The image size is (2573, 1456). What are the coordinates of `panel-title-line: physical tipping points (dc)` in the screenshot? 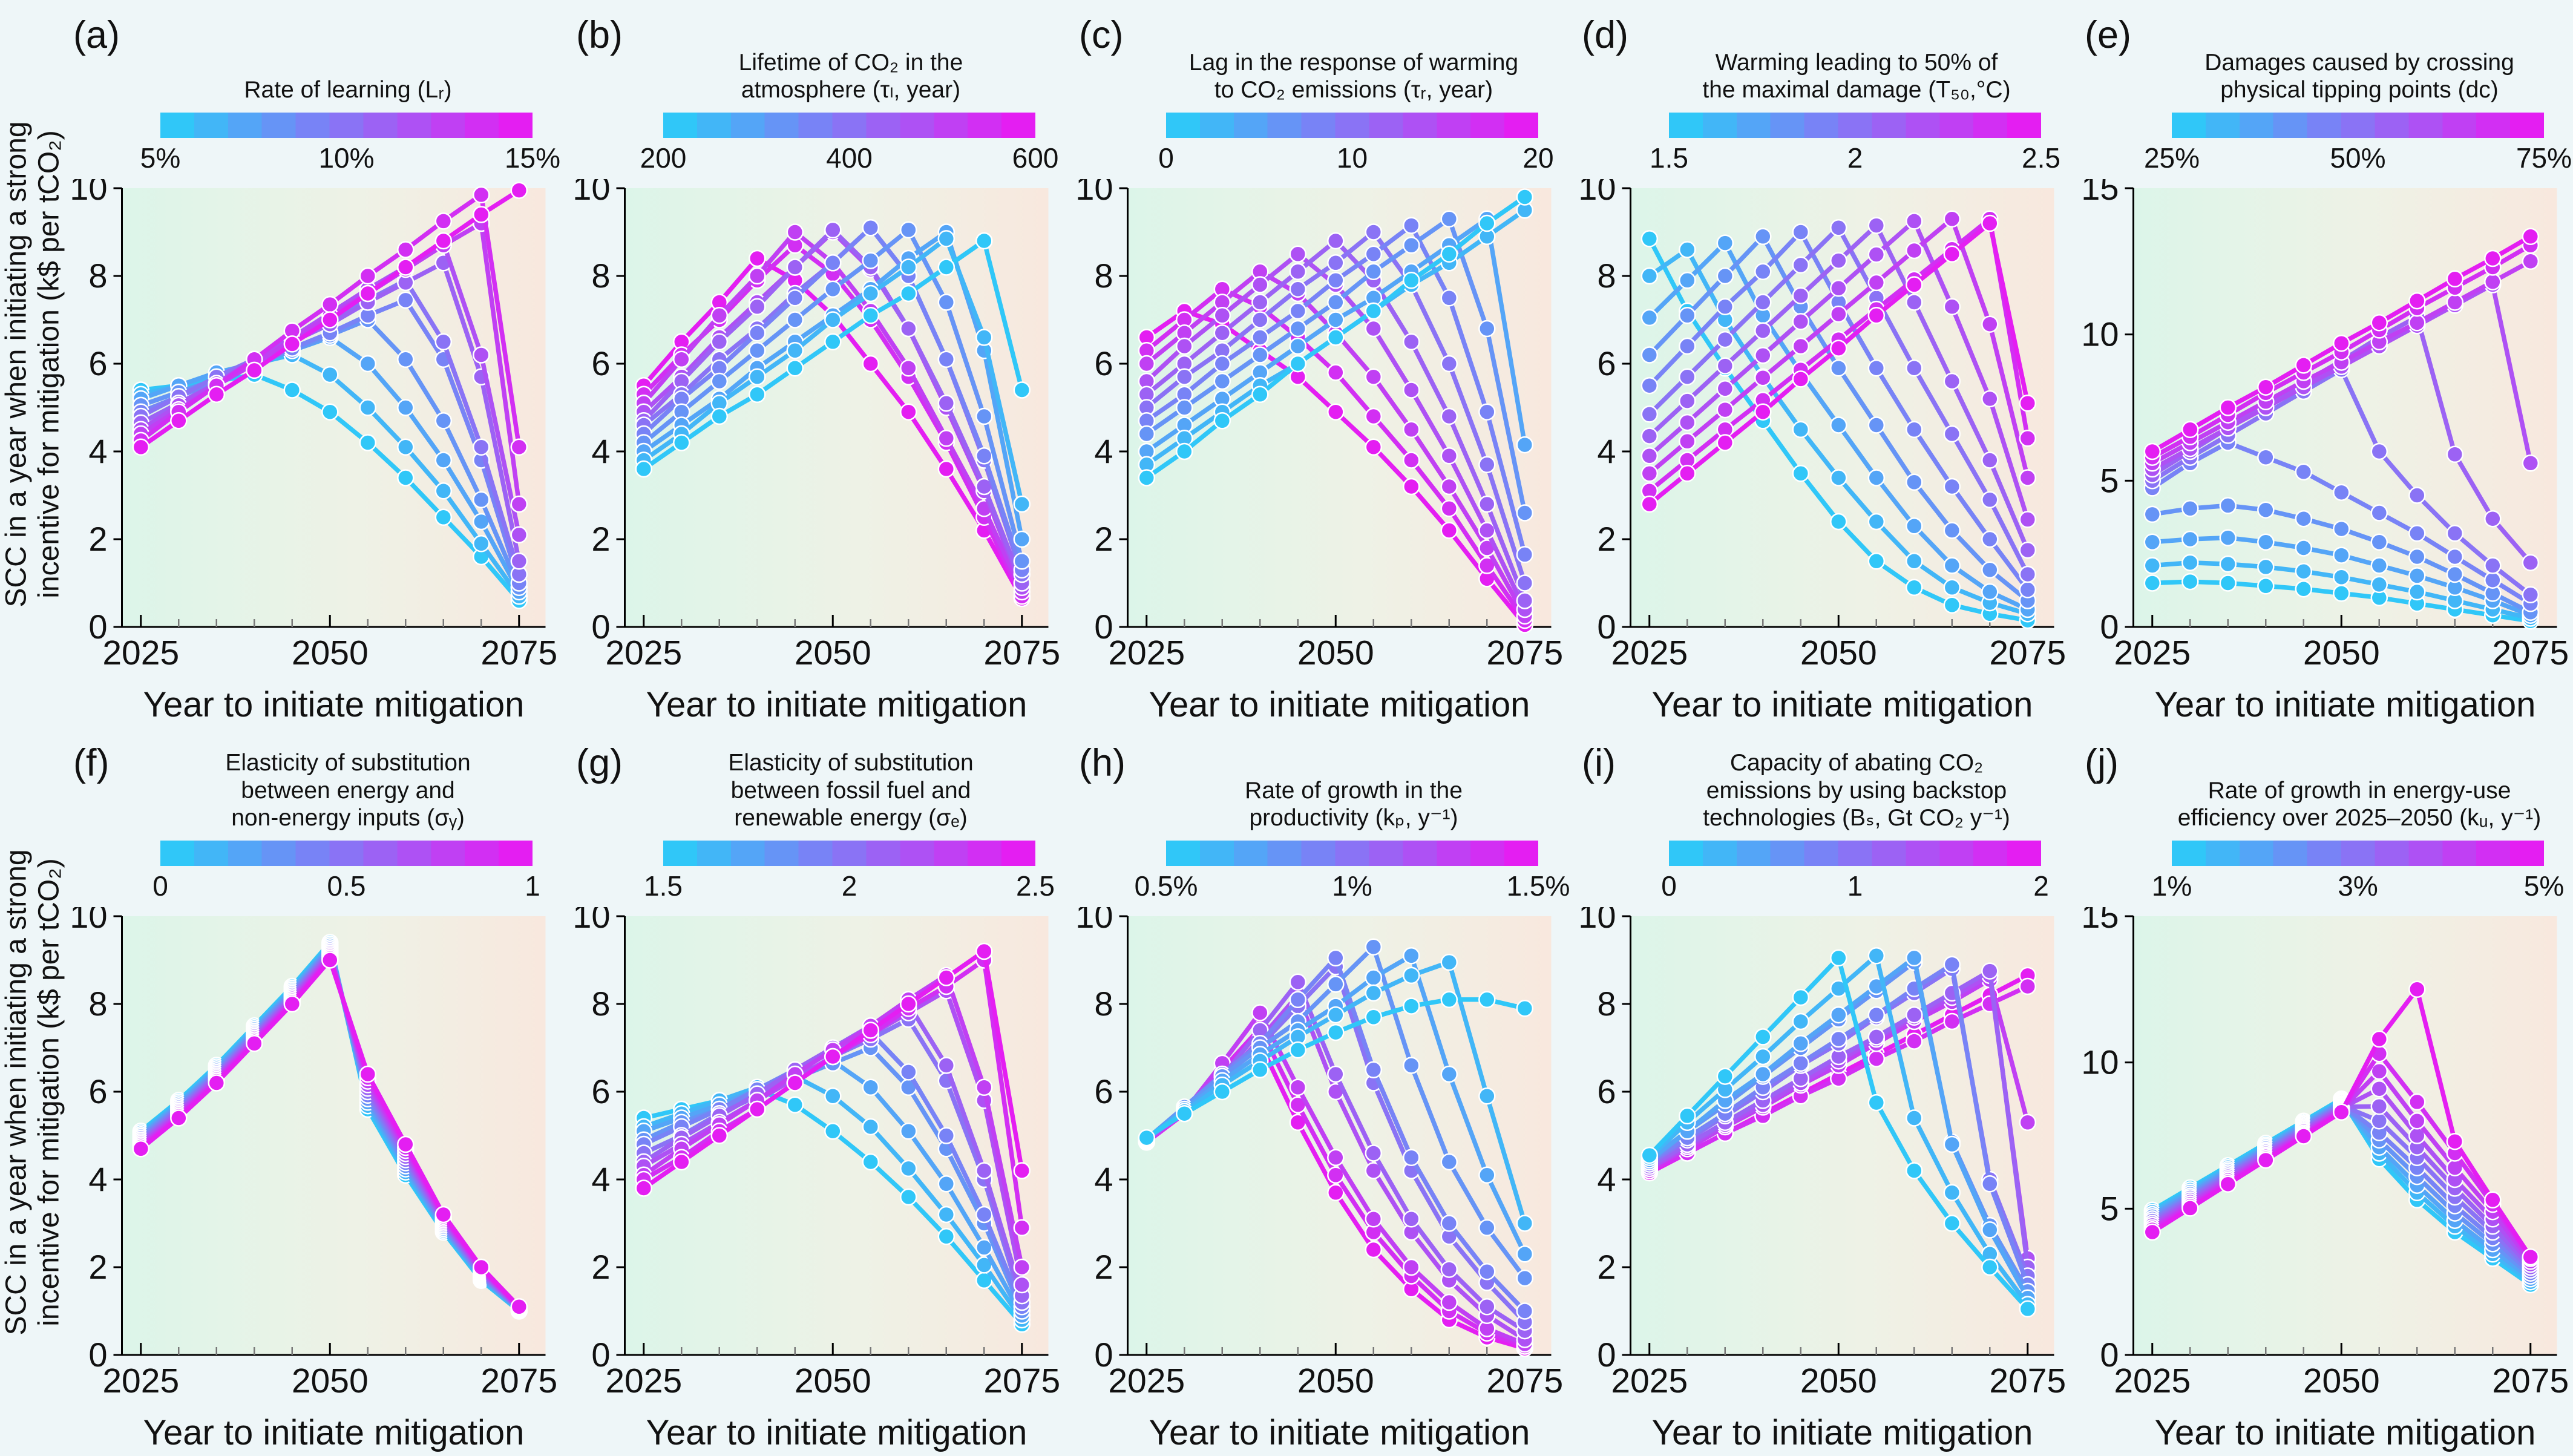 It's located at (2359, 90).